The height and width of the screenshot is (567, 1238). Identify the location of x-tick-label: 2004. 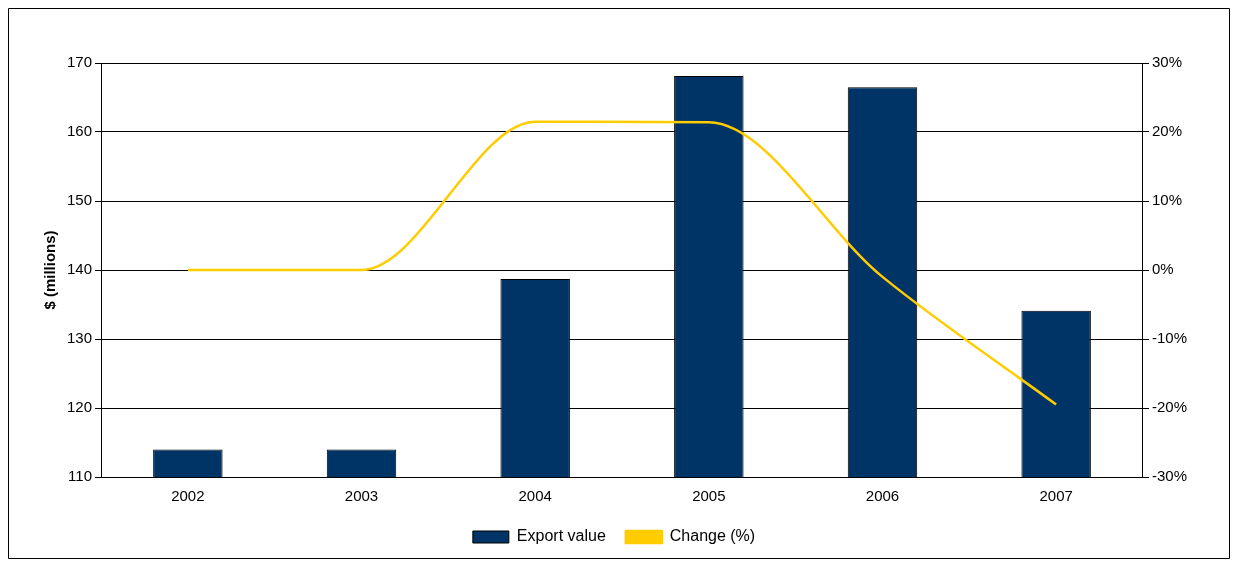
(535, 496).